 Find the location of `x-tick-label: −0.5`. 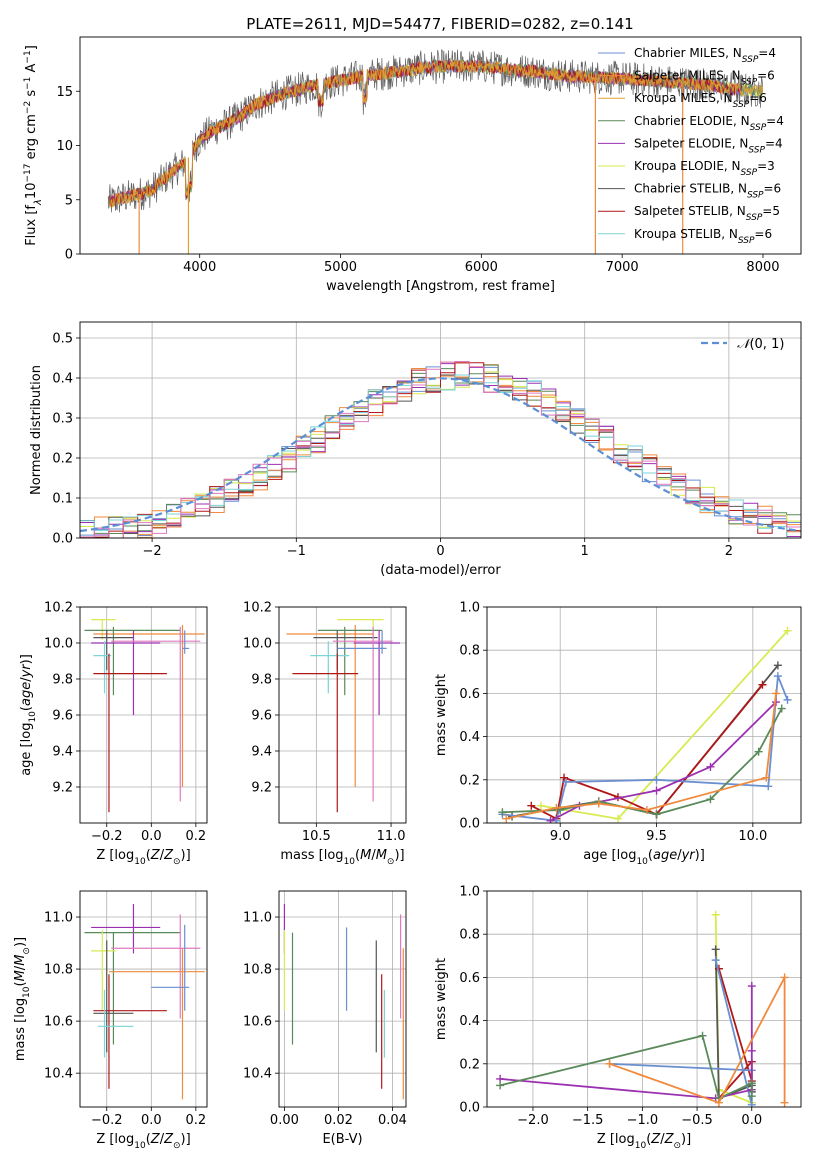

x-tick-label: −0.5 is located at coordinates (697, 1120).